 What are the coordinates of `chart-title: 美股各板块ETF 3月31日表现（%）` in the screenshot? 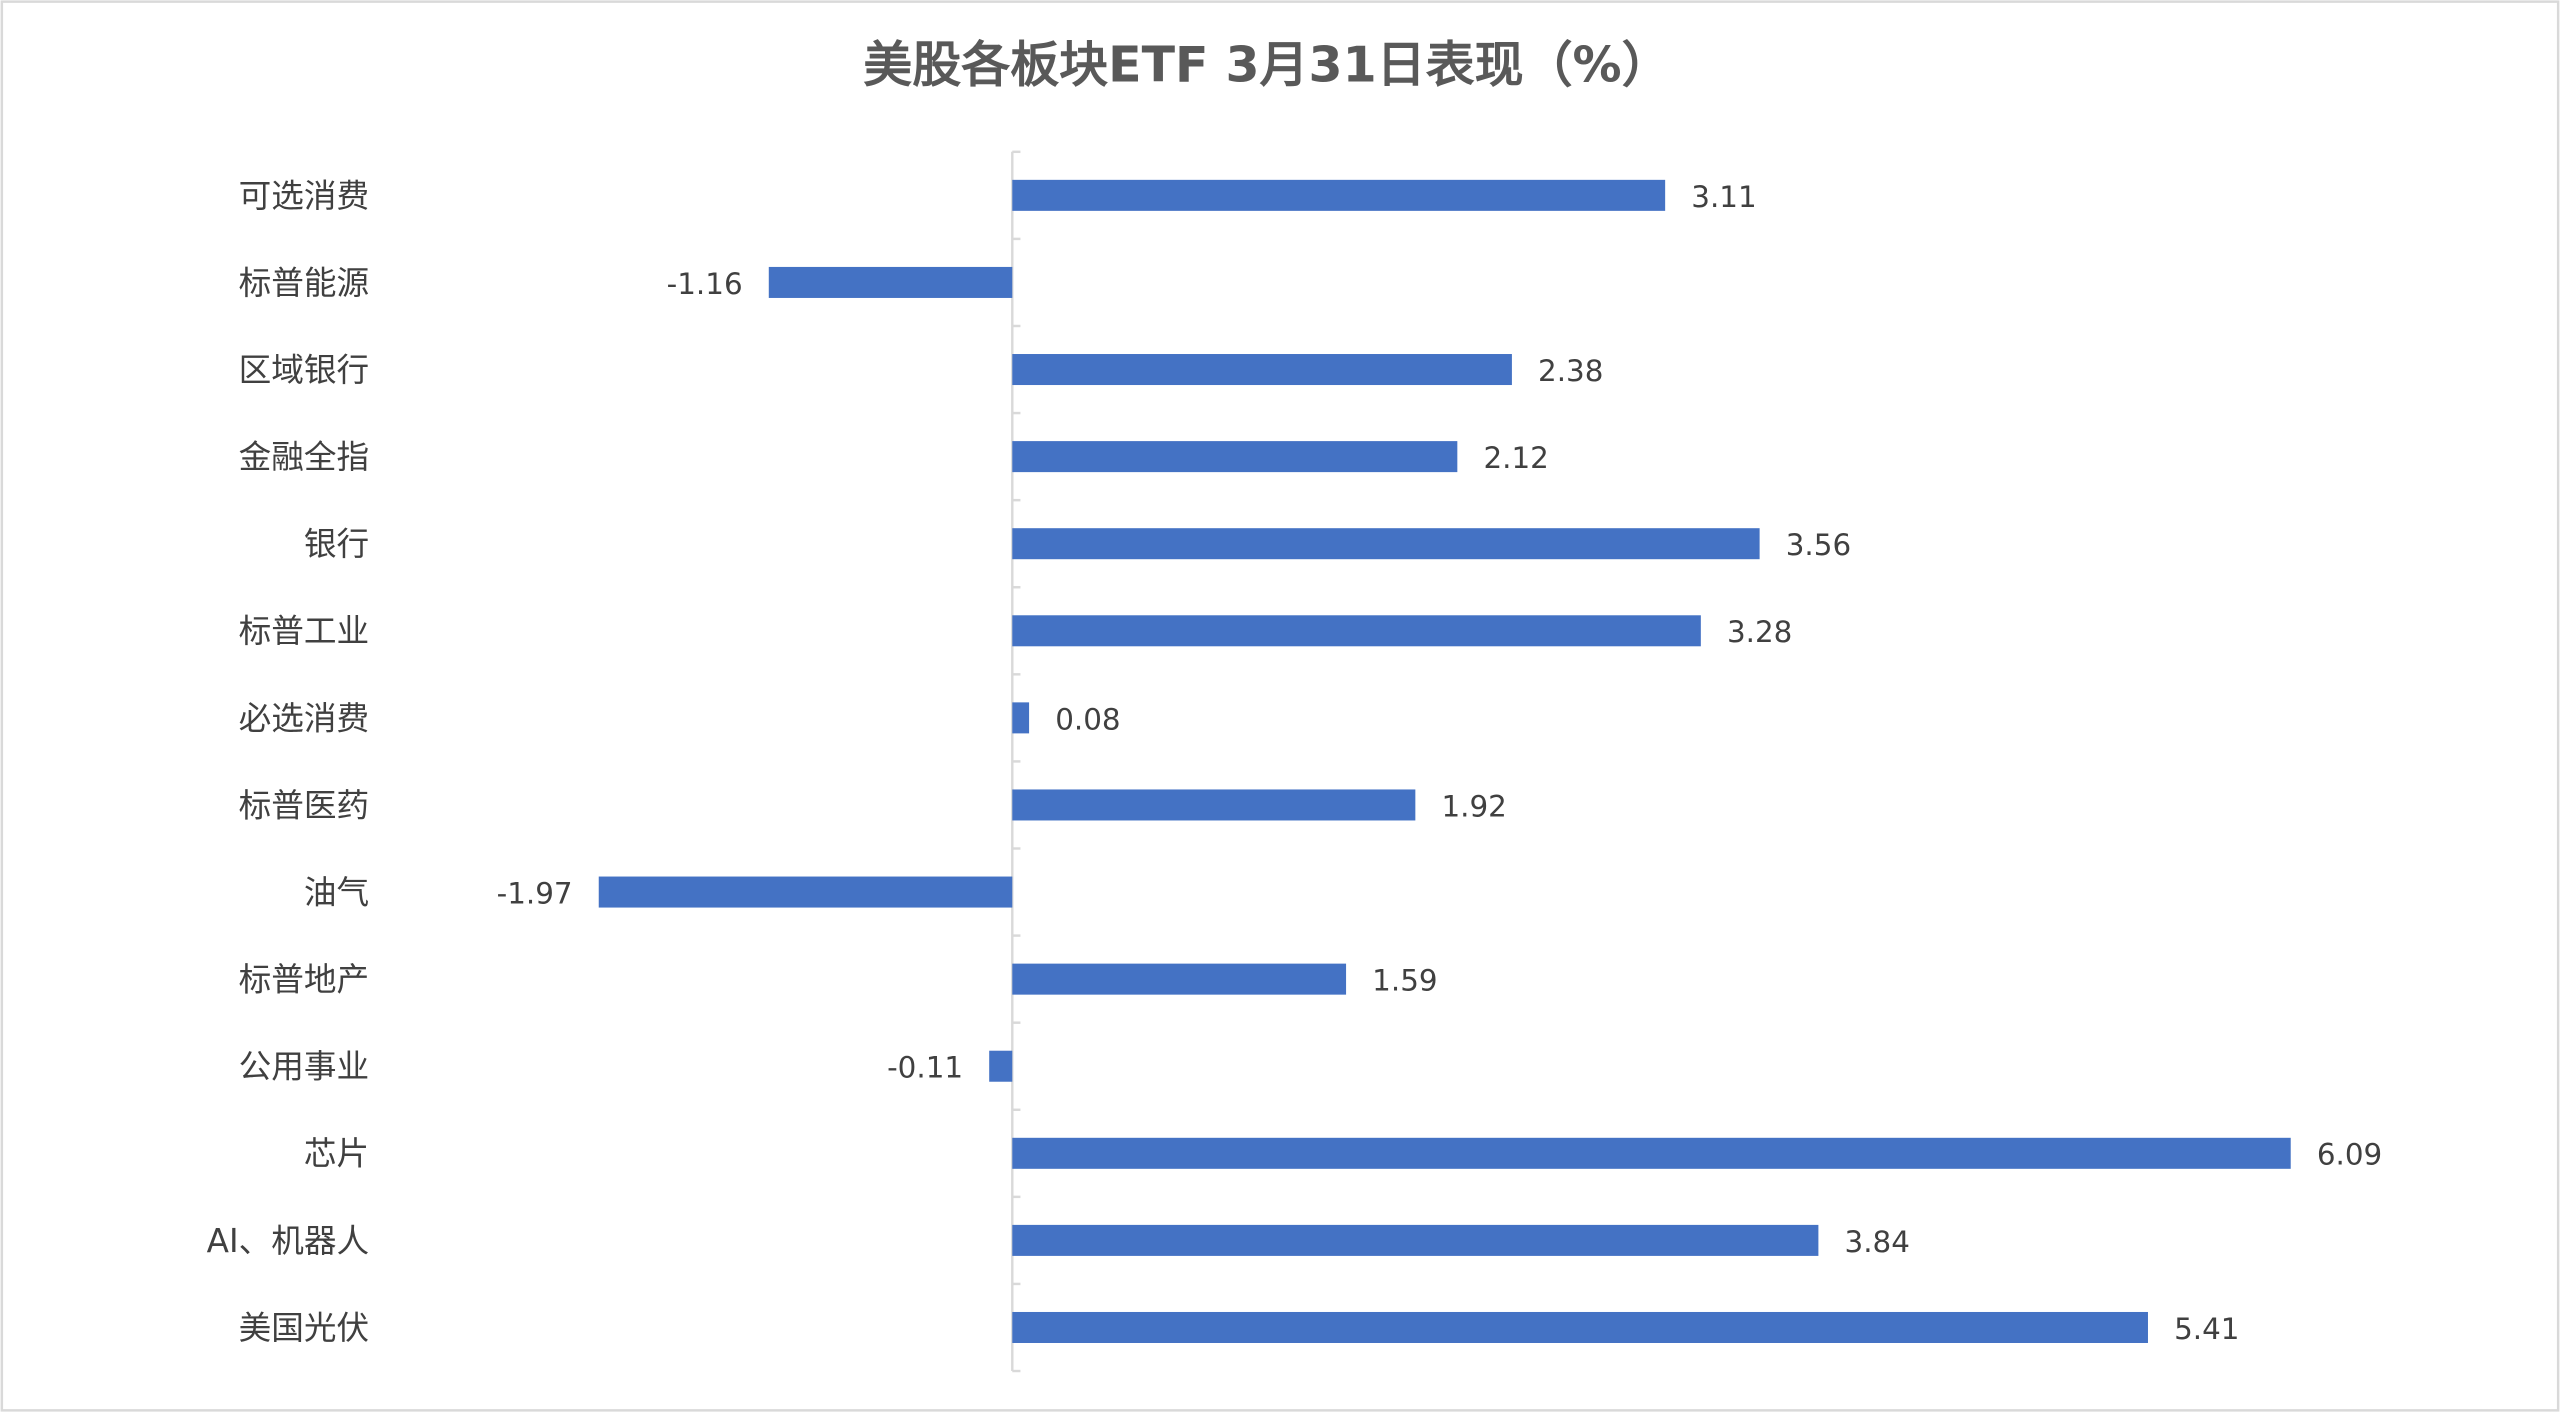 It's located at (1266, 65).